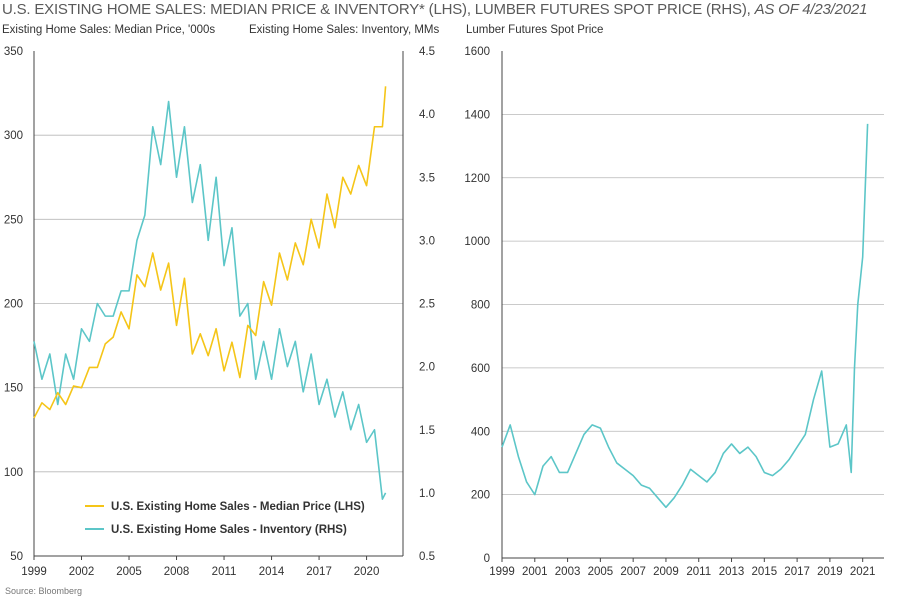  What do you see at coordinates (427, 241) in the screenshot?
I see `right-y-tick-label: 3.0` at bounding box center [427, 241].